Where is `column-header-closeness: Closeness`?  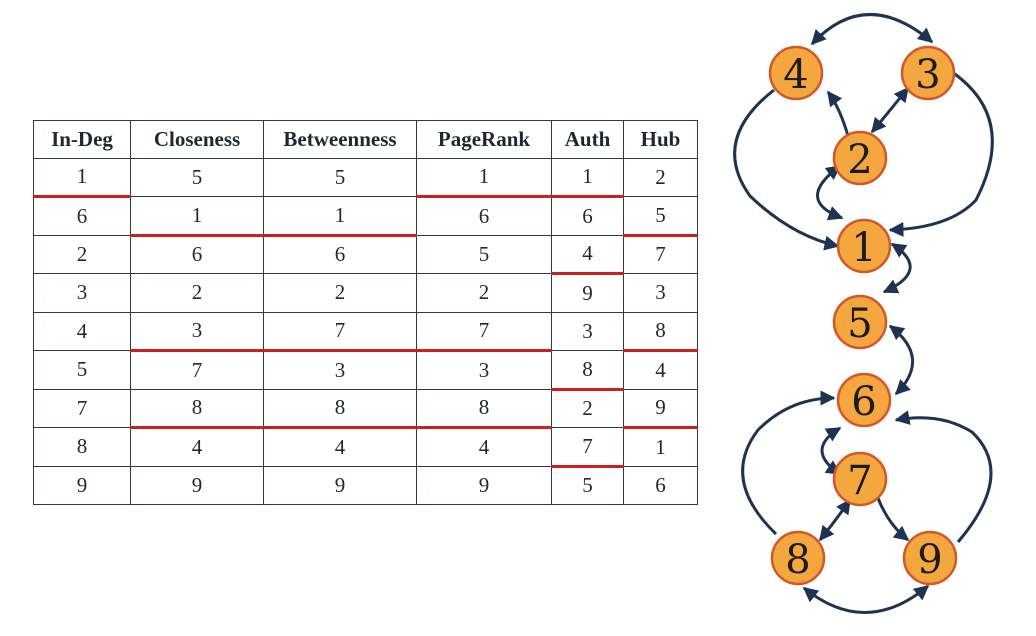 column-header-closeness: Closeness is located at coordinates (197, 139).